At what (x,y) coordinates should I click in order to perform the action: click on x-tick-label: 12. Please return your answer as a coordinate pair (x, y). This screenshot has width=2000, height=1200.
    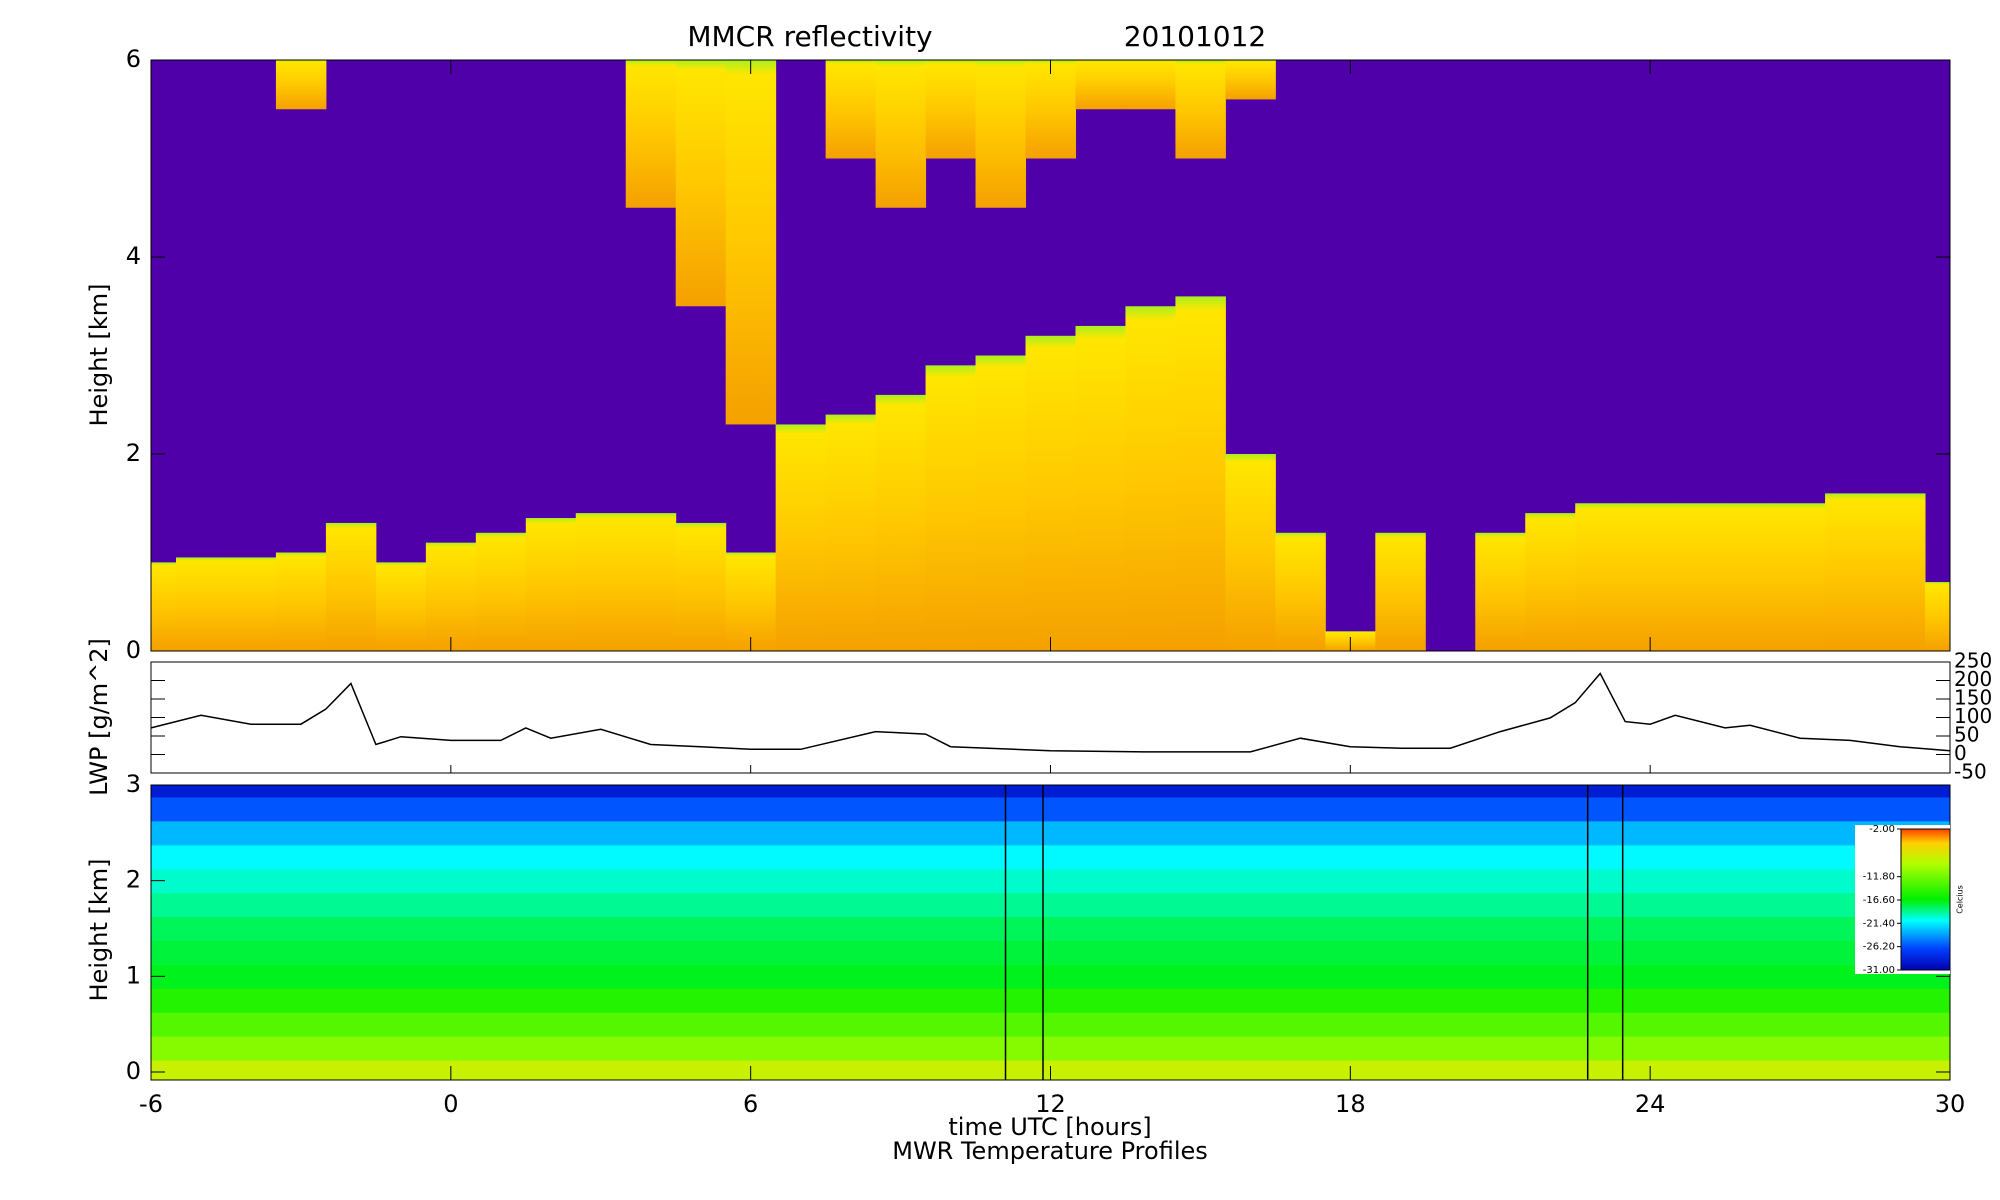
    Looking at the image, I should click on (1050, 1104).